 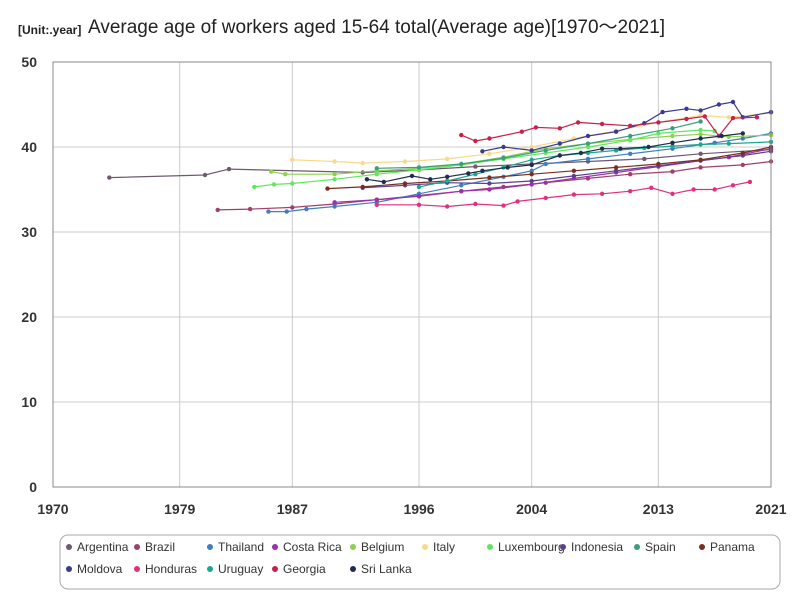 What do you see at coordinates (235, 547) in the screenshot?
I see `legend-item: Thailand` at bounding box center [235, 547].